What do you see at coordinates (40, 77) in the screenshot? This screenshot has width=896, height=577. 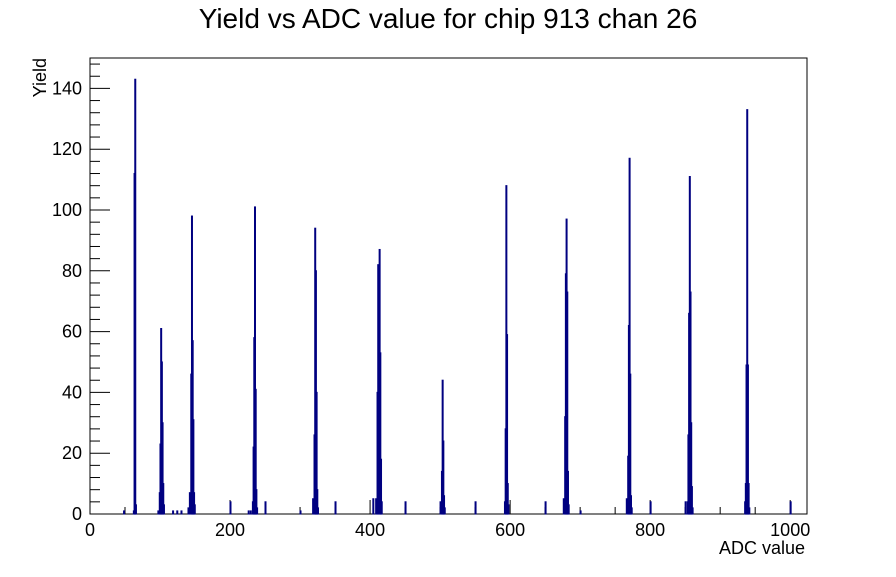 I see `y-axis-label: Yield` at bounding box center [40, 77].